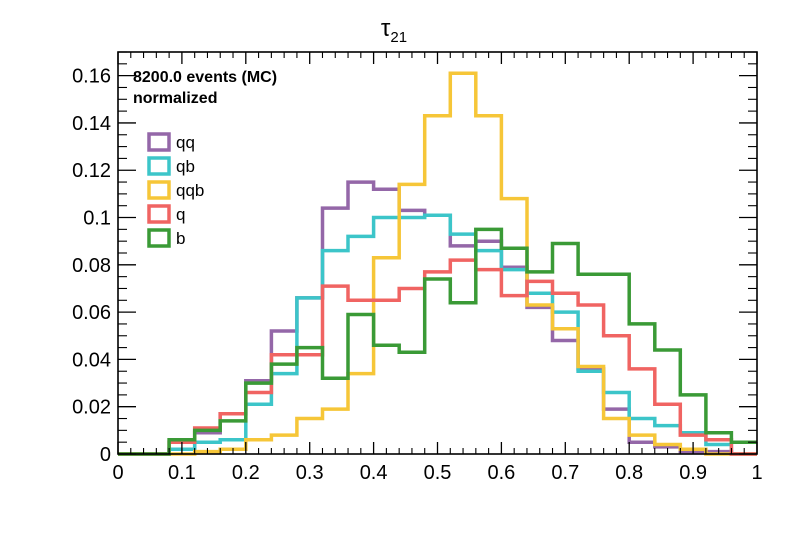 This screenshot has width=788, height=534. I want to click on y-tick-label: 0.06, so click(91, 313).